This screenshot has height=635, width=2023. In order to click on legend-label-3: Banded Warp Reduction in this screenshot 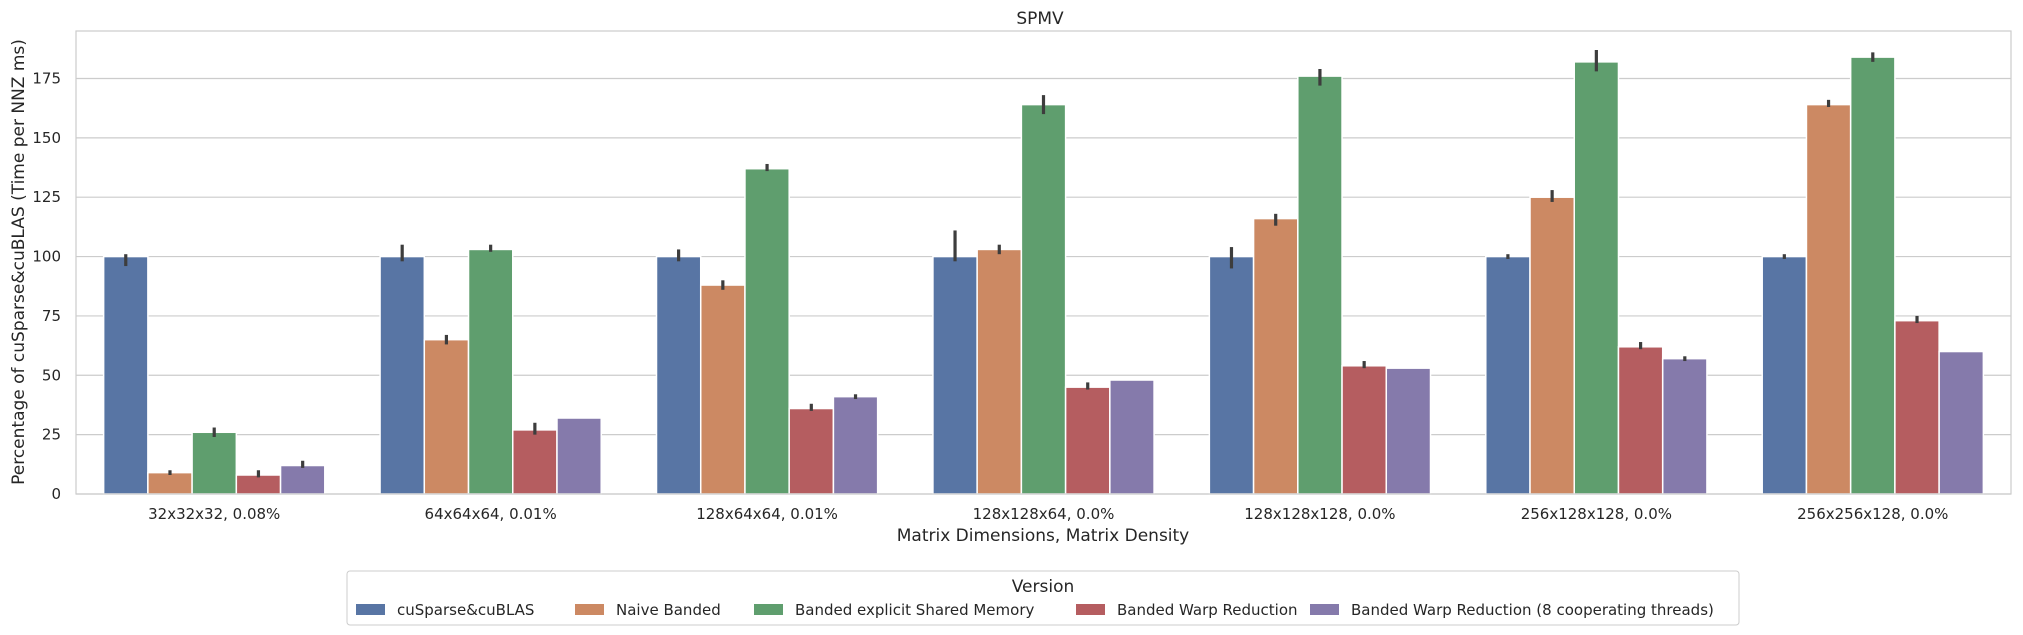, I will do `click(1207, 610)`.